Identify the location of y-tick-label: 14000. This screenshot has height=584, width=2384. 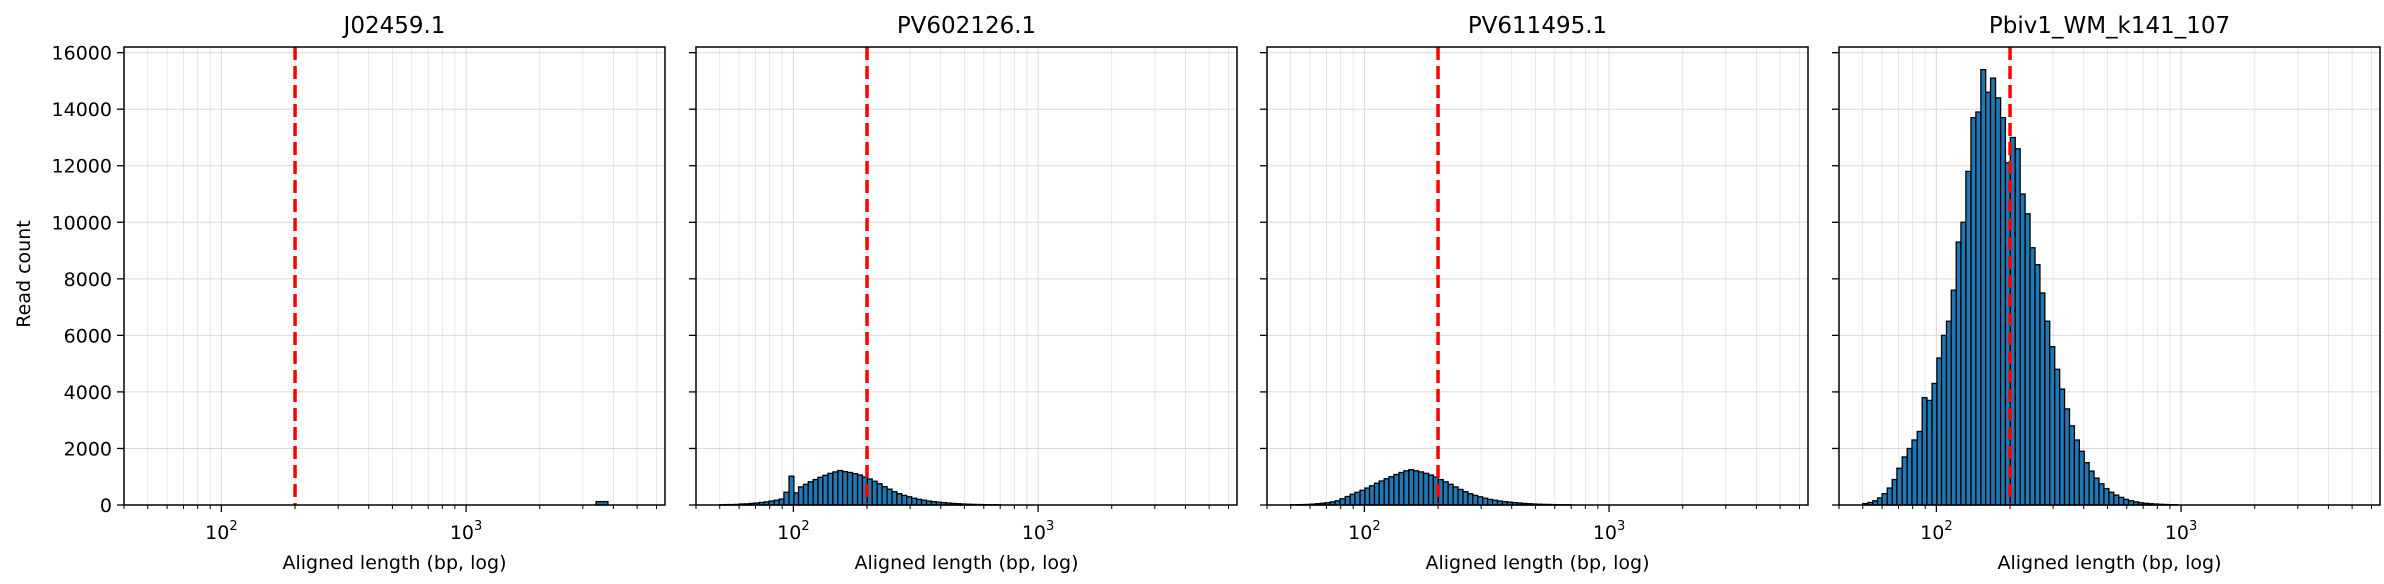
(82, 110).